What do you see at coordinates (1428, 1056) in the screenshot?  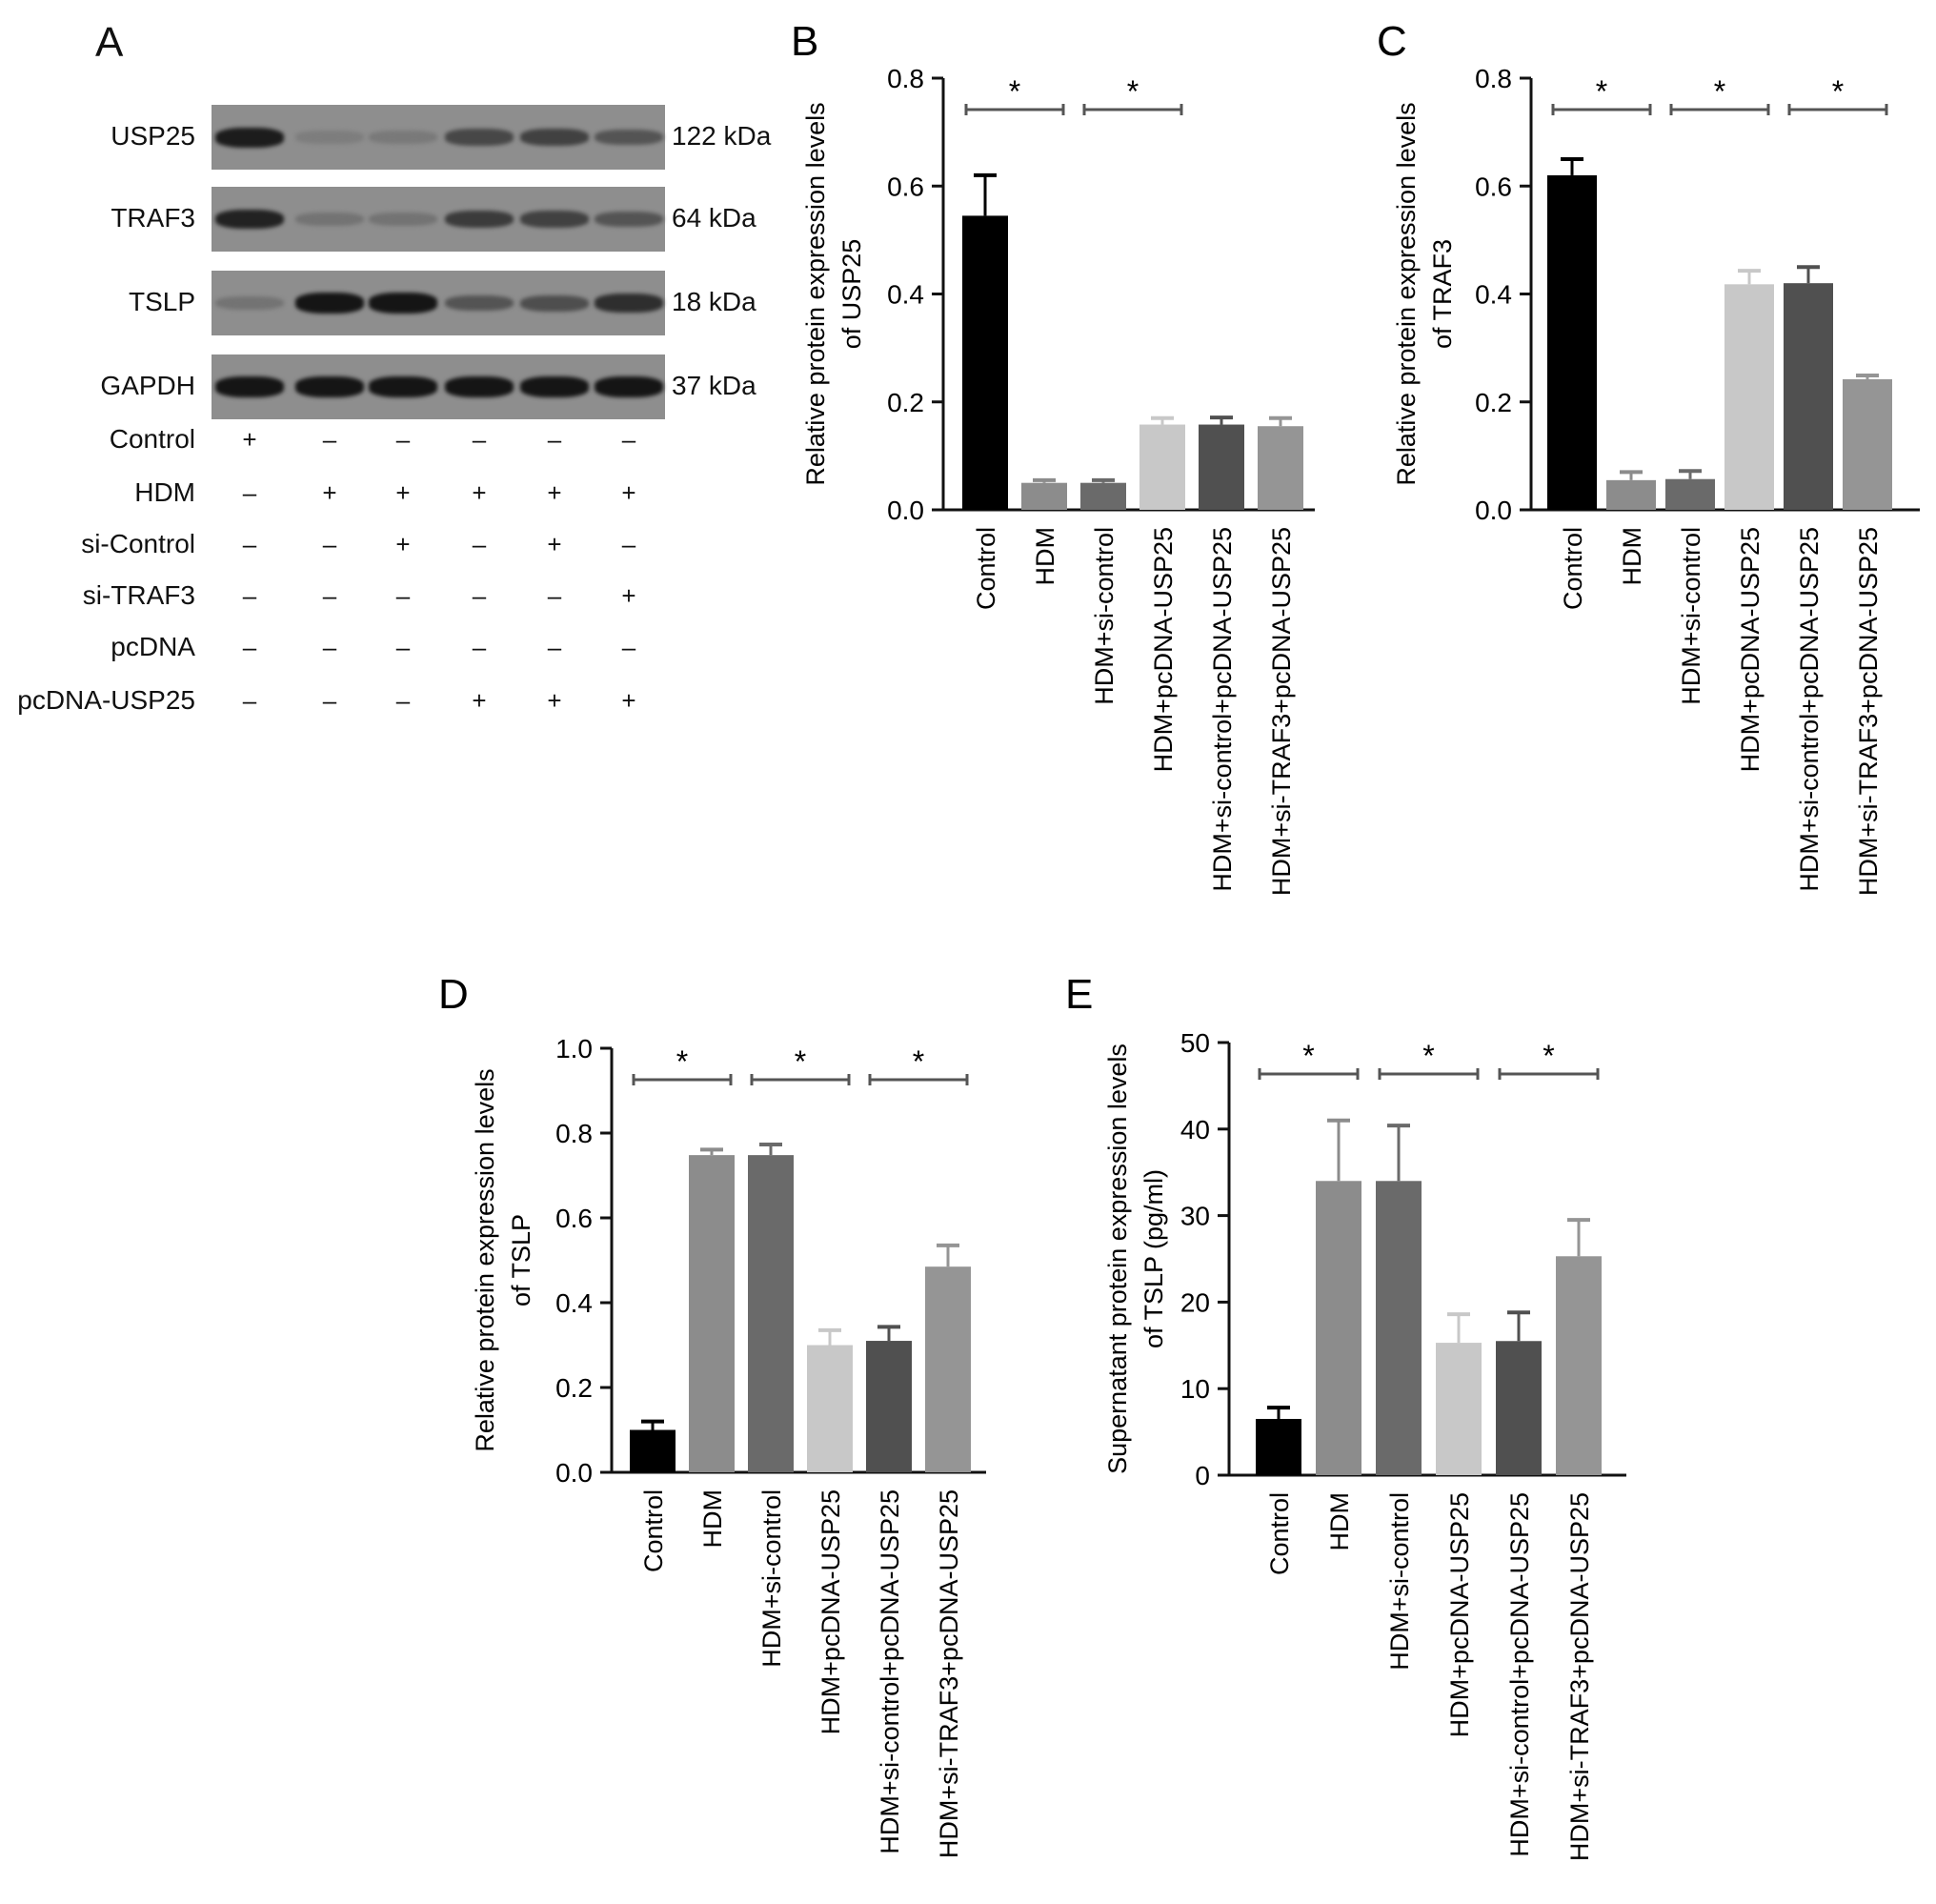 I see `panel-e-significance-star: *` at bounding box center [1428, 1056].